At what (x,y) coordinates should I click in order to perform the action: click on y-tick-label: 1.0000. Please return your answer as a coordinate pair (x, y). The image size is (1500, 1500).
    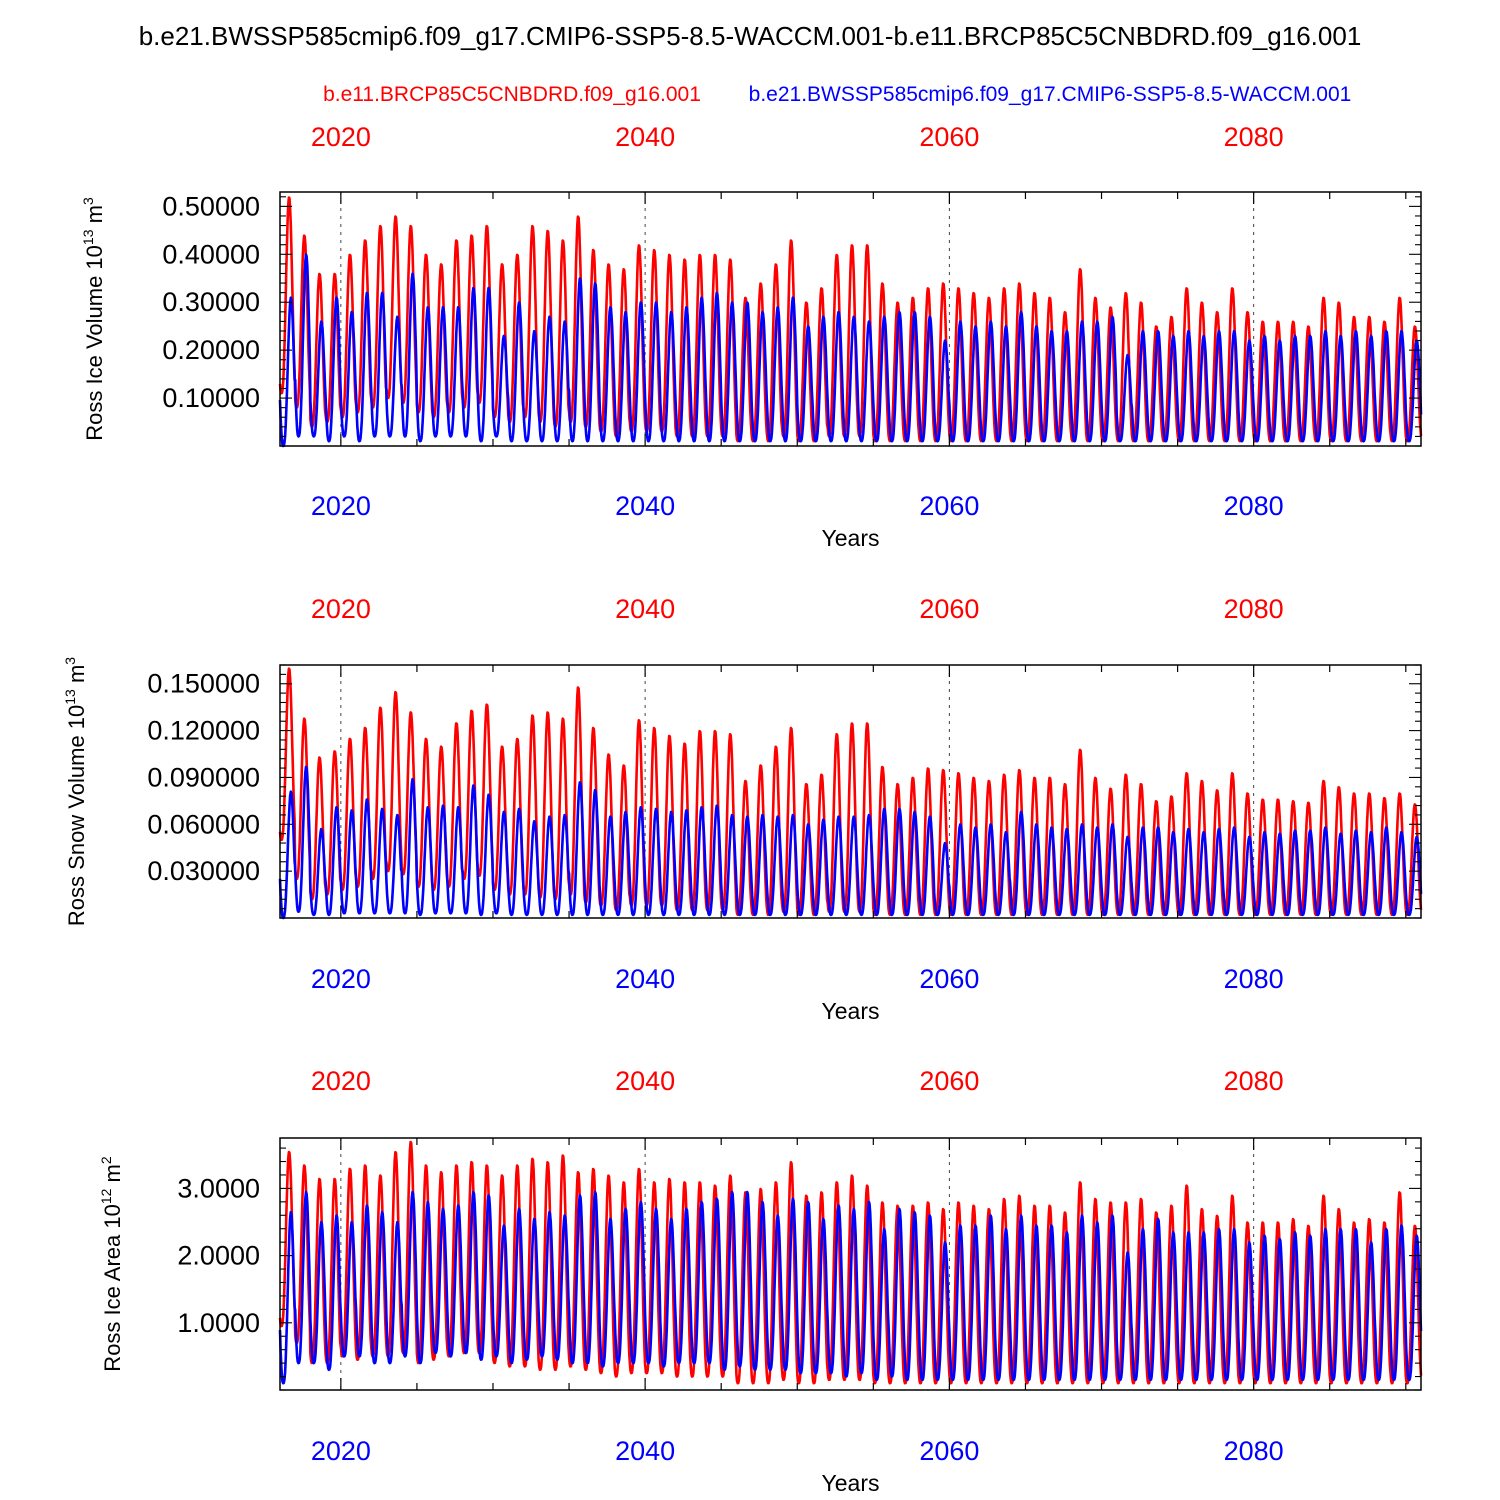
    Looking at the image, I should click on (218, 1323).